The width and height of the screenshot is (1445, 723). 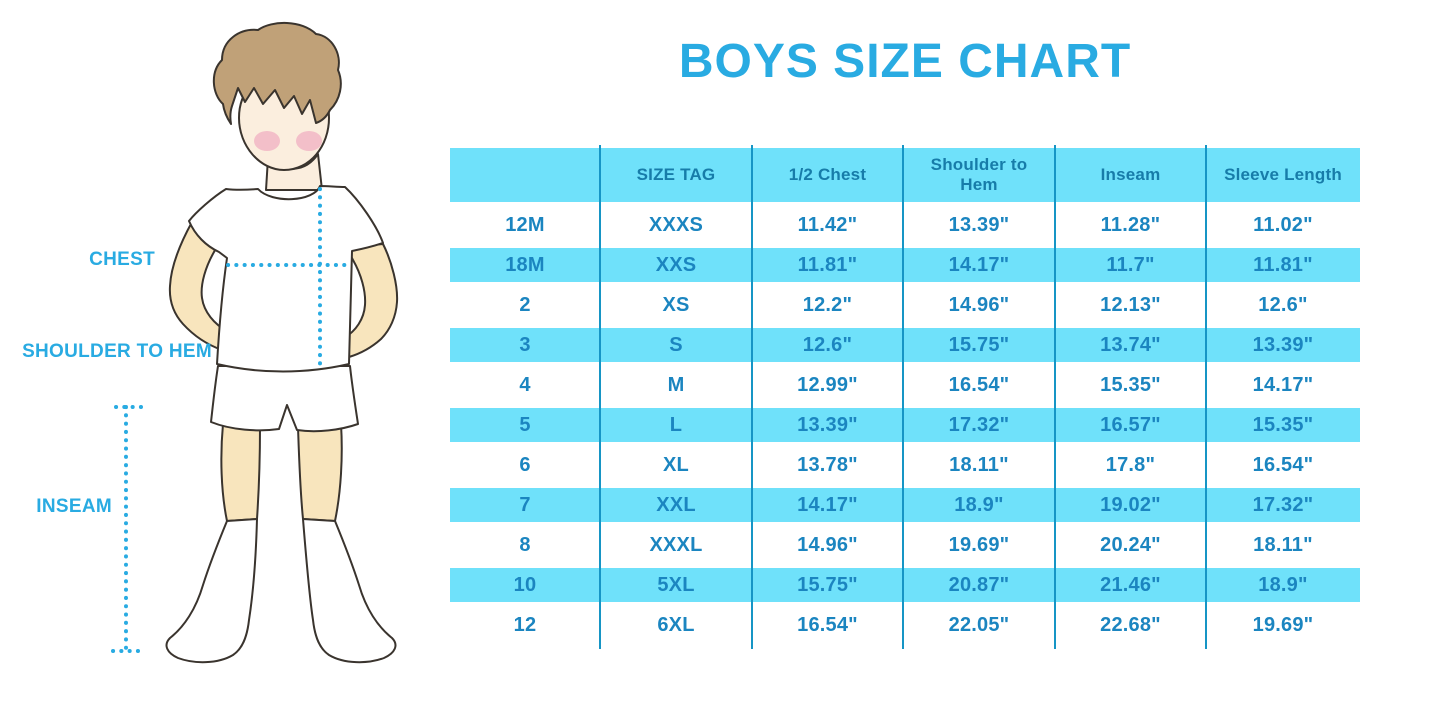 What do you see at coordinates (676, 264) in the screenshot?
I see `table-cell: XXS` at bounding box center [676, 264].